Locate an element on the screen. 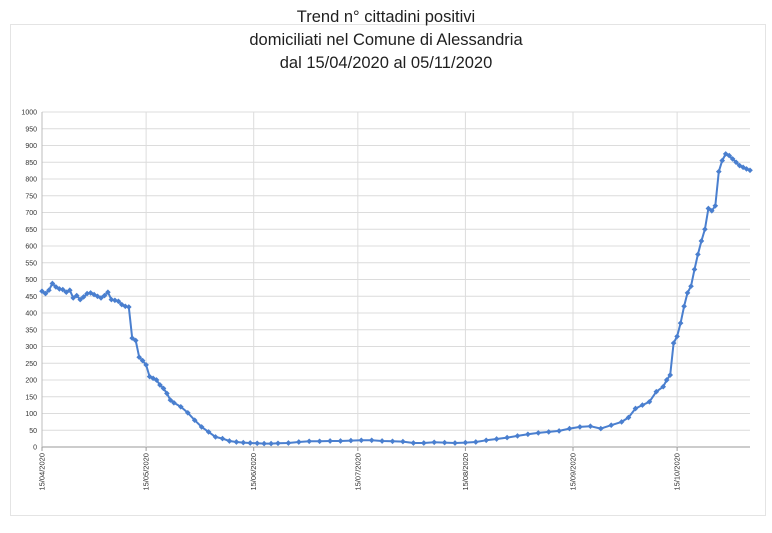 The width and height of the screenshot is (772, 533). y-tick-label: 700 is located at coordinates (31, 213).